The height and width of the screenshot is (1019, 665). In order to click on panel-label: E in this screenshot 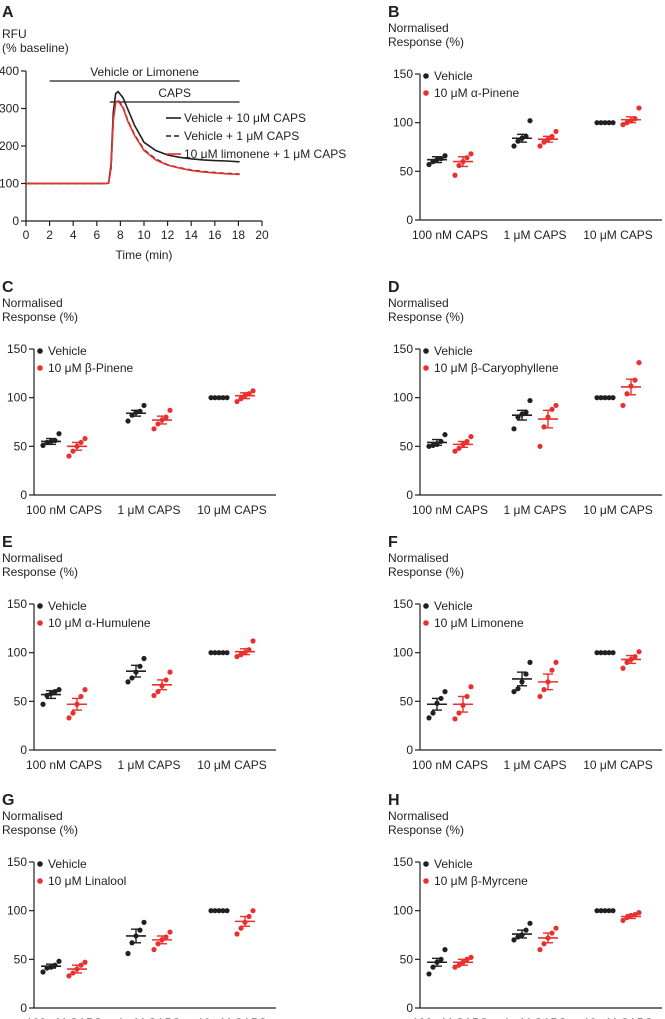, I will do `click(7, 542)`.